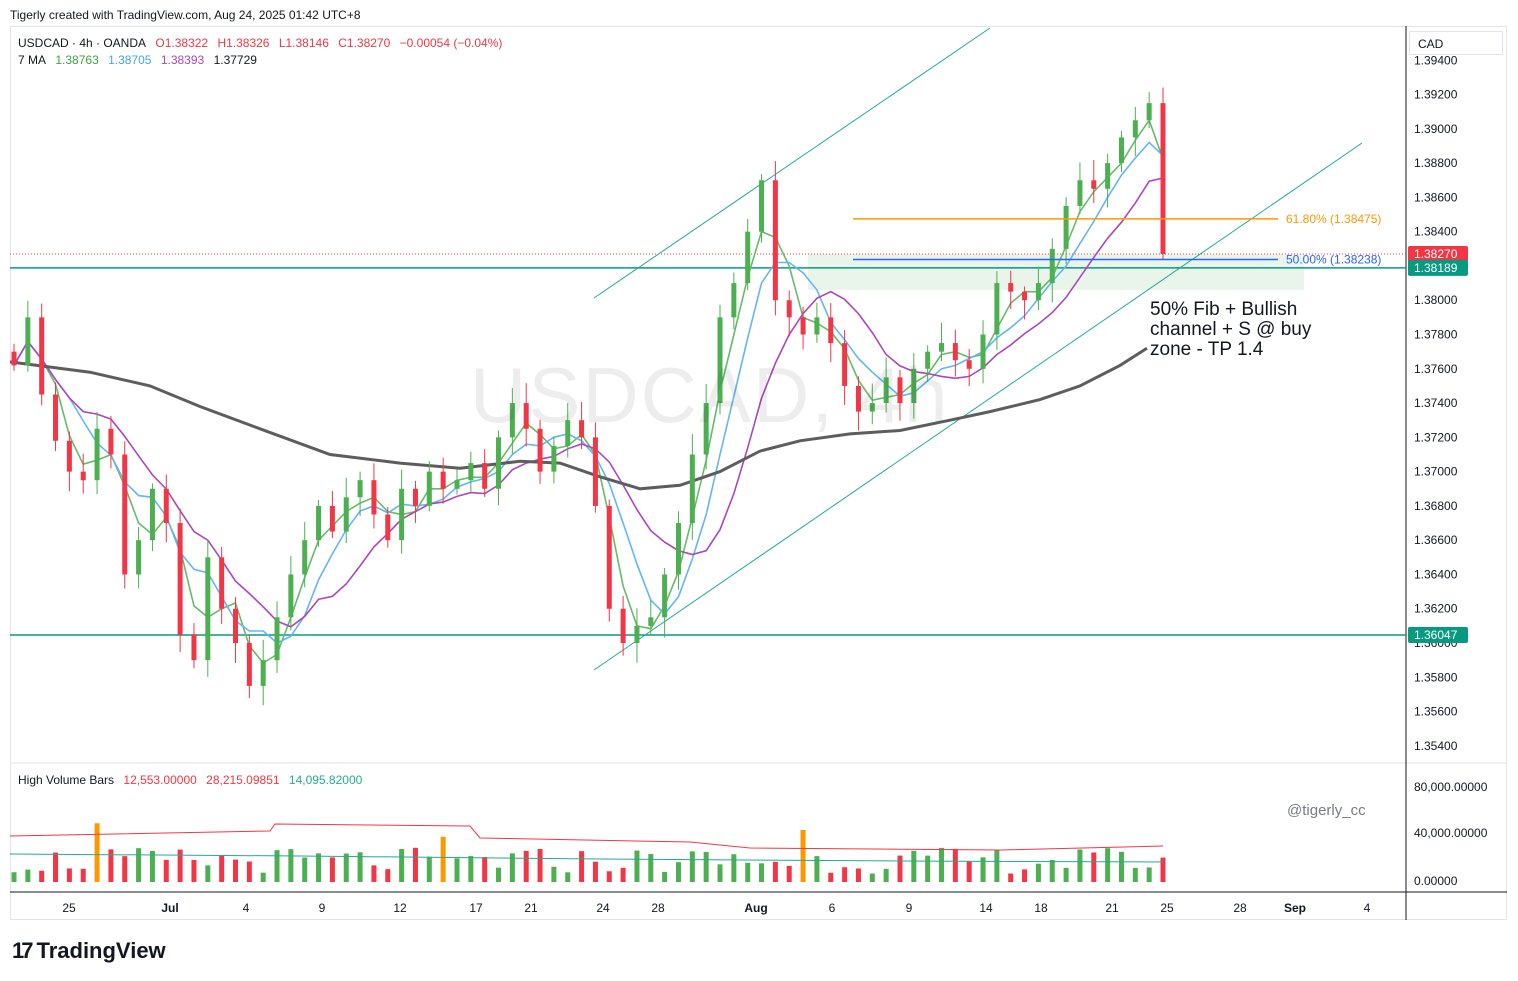  What do you see at coordinates (82, 43) in the screenshot?
I see `symbol-label: USDCAD · 4h · OANDA` at bounding box center [82, 43].